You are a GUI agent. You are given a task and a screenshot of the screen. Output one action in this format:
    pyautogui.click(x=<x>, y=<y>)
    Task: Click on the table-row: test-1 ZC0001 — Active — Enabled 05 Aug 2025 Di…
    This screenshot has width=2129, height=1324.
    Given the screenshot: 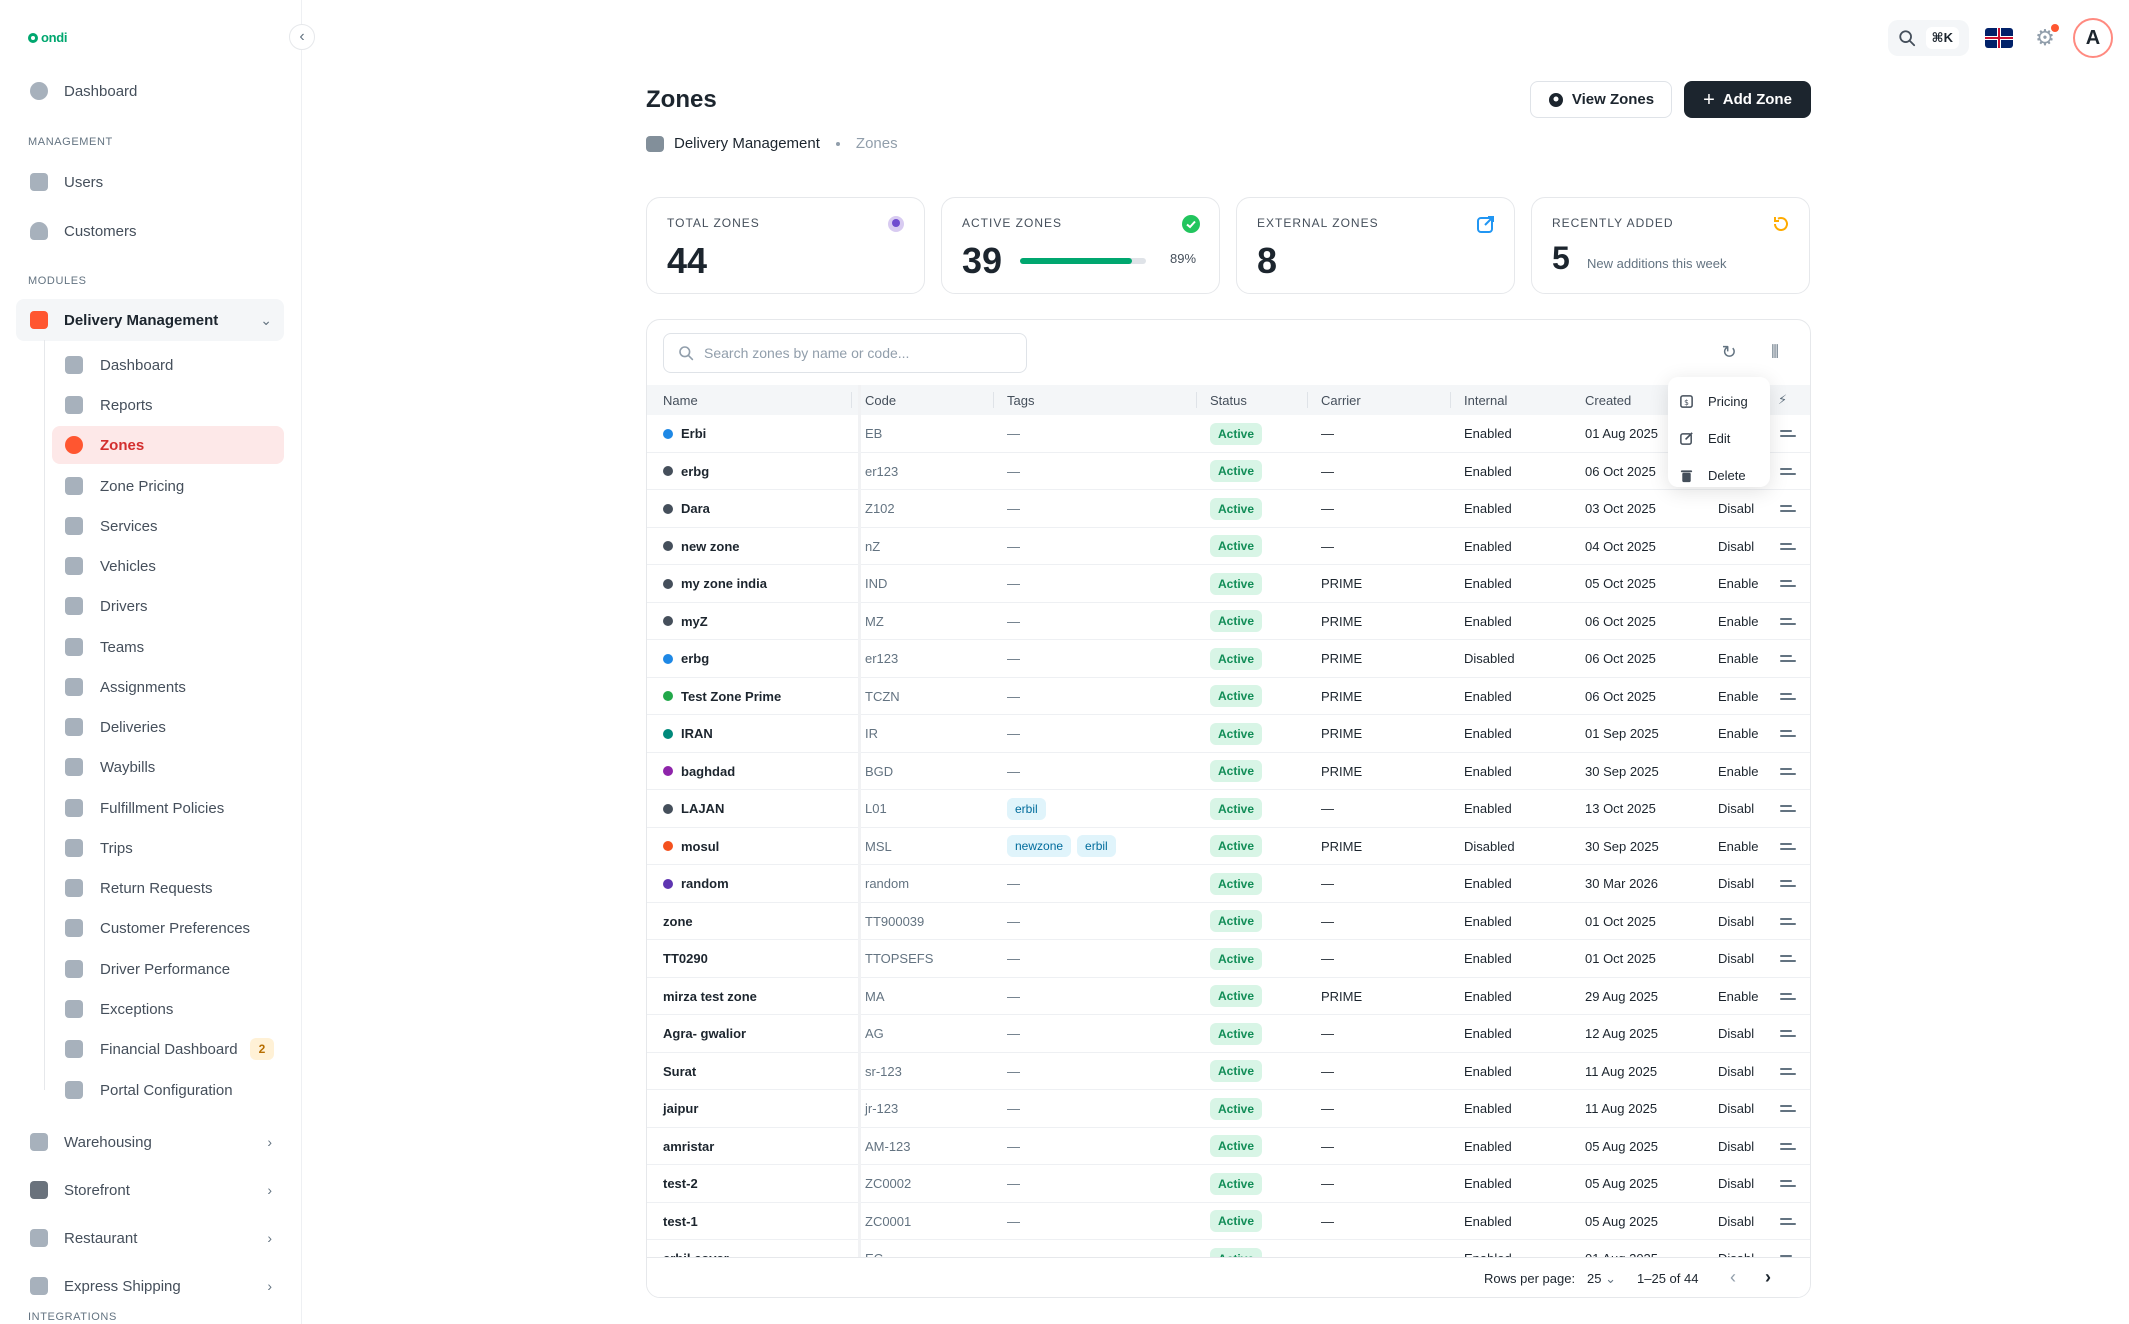 What is the action you would take?
    pyautogui.click(x=1228, y=1221)
    